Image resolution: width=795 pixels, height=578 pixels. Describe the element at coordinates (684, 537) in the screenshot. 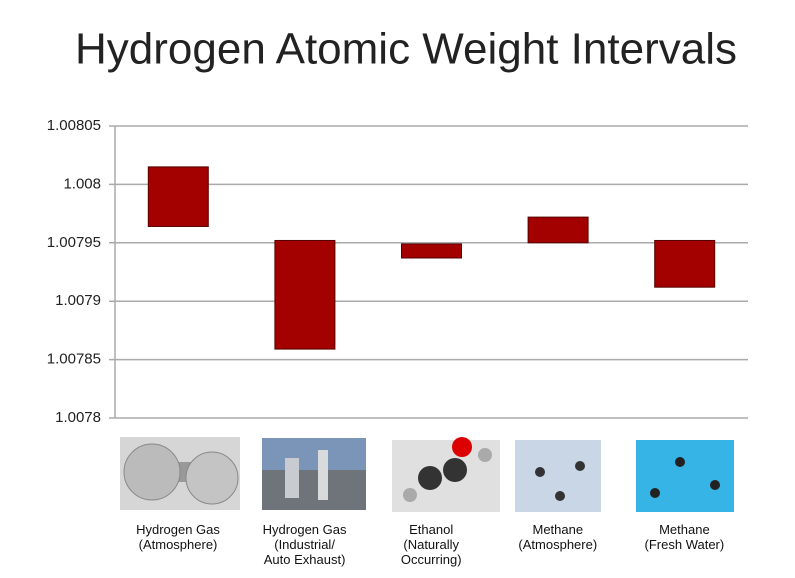

I see `x-tick-label: Methane (Fresh Water)` at that location.